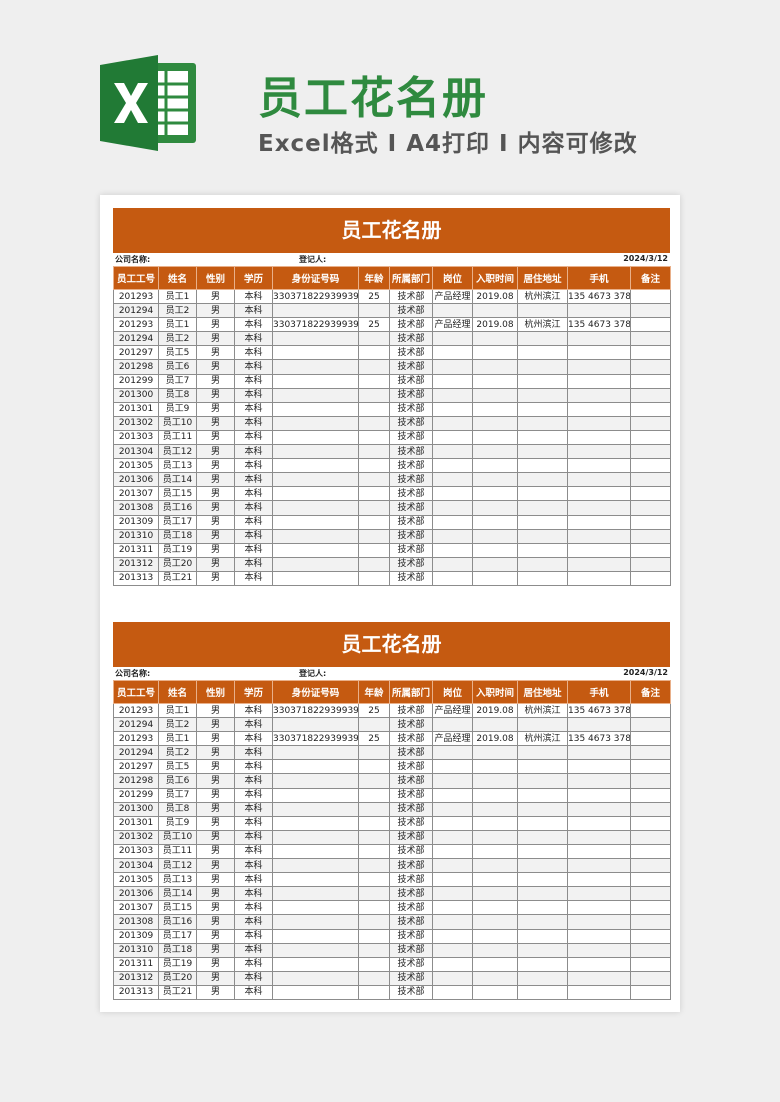  Describe the element at coordinates (177, 550) in the screenshot. I see `cell: 员工19` at that location.